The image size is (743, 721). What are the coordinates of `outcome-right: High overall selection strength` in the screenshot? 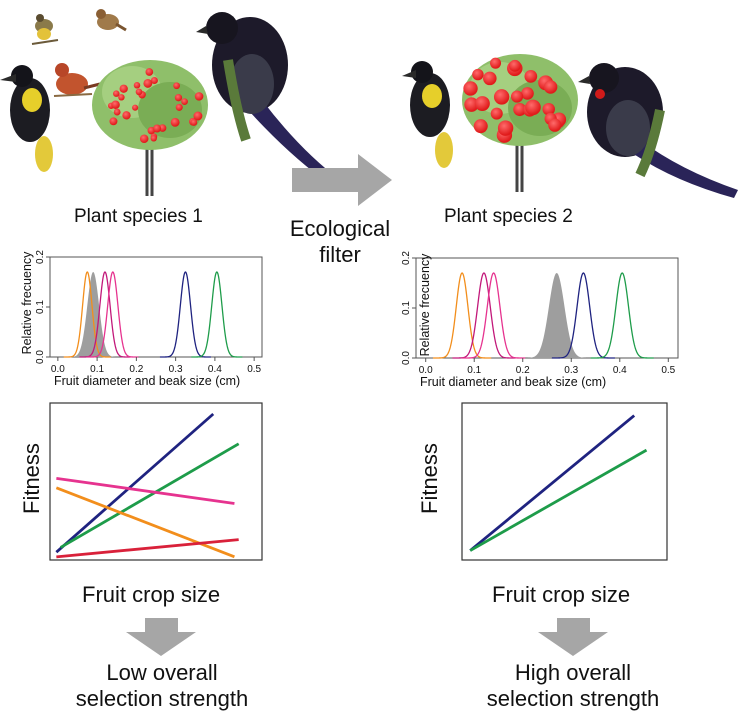 It's located at (573, 686).